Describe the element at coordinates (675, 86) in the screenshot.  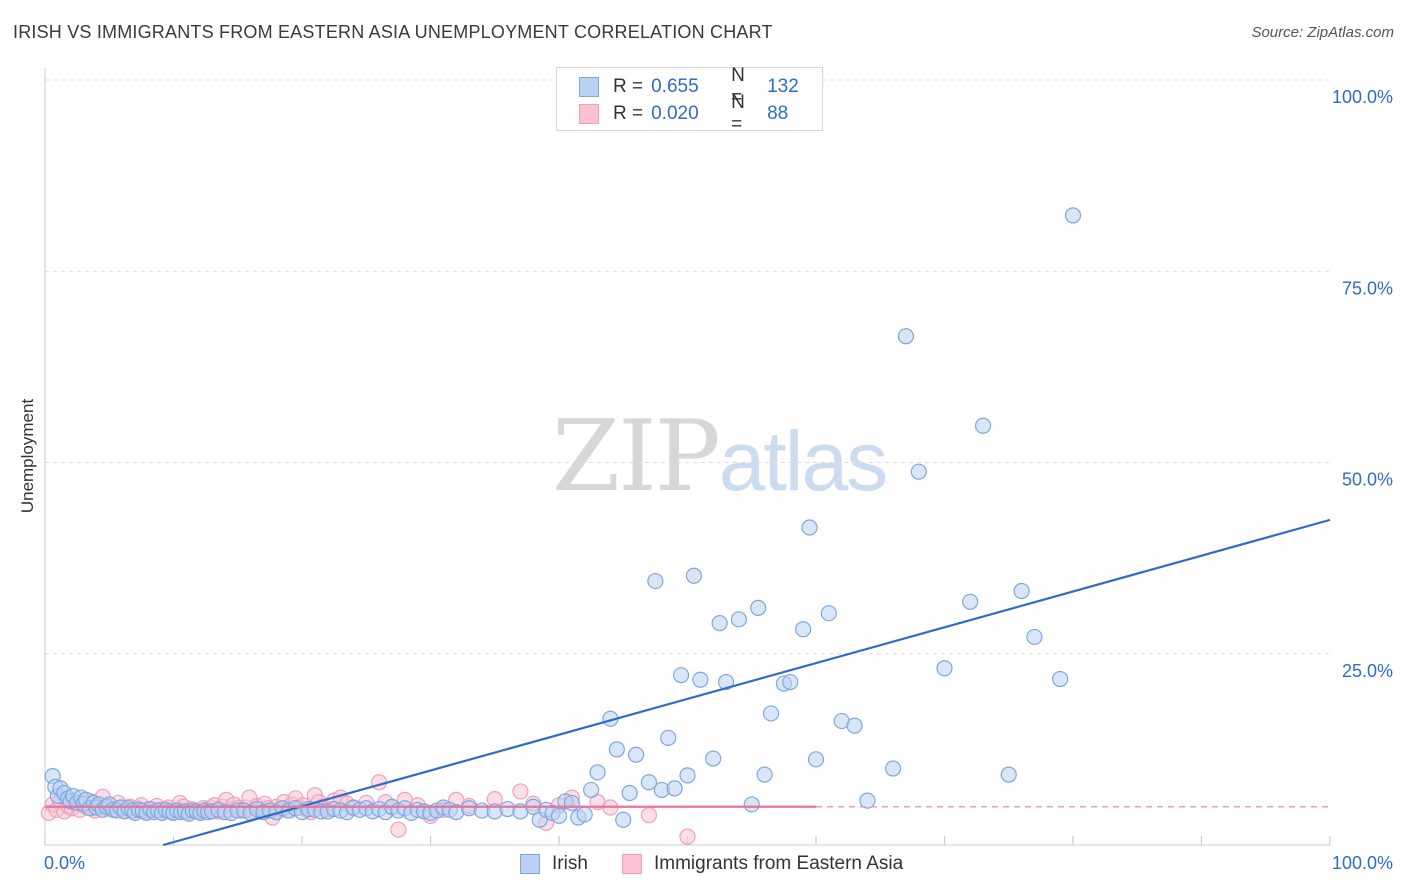
I see `irish-r-value: 0.655` at that location.